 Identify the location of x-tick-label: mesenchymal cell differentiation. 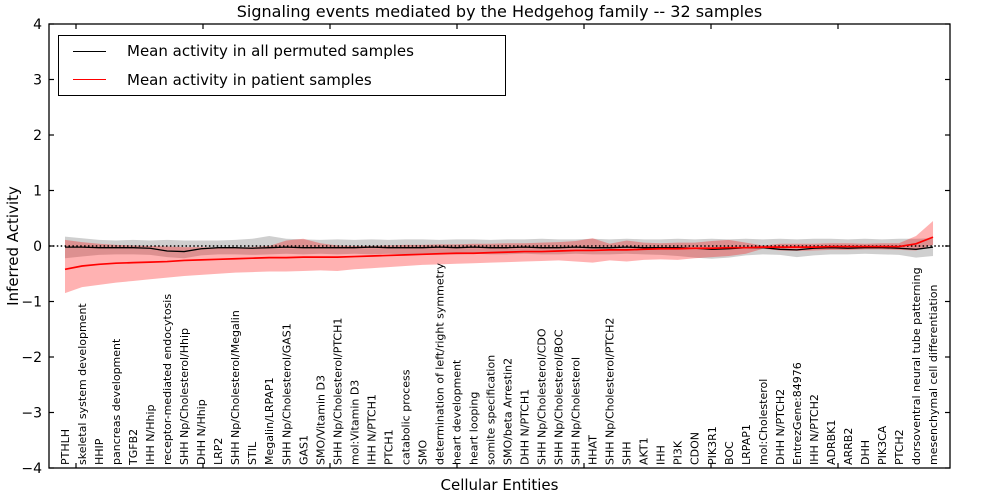
(933, 374).